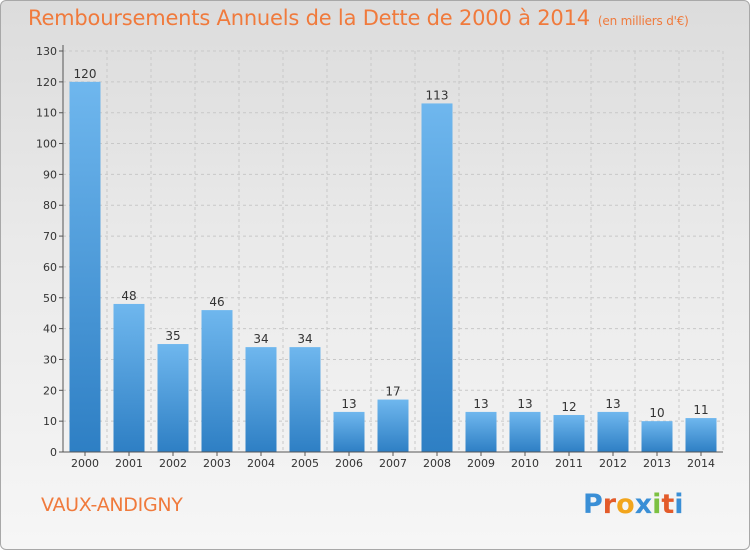  I want to click on logo-letter: P, so click(593, 504).